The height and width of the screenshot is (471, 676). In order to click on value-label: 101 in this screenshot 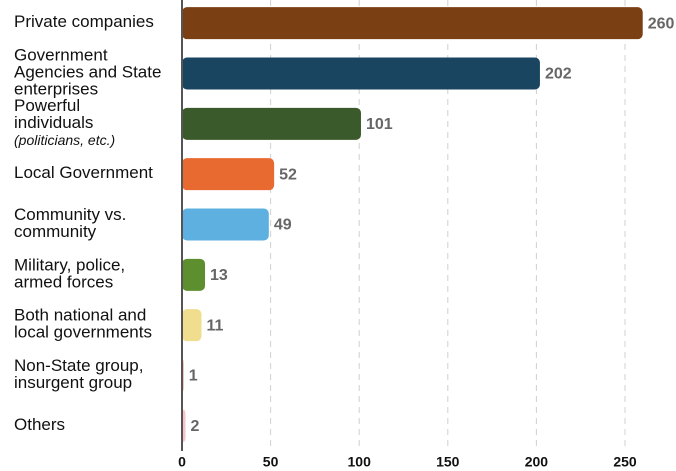, I will do `click(379, 124)`.